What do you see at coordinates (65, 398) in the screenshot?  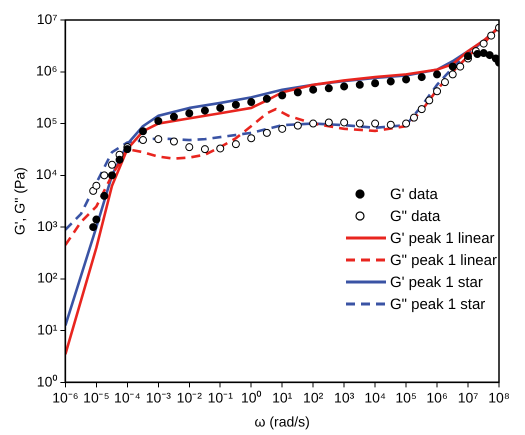 I see `x-tick-label: 10⁻⁶` at bounding box center [65, 398].